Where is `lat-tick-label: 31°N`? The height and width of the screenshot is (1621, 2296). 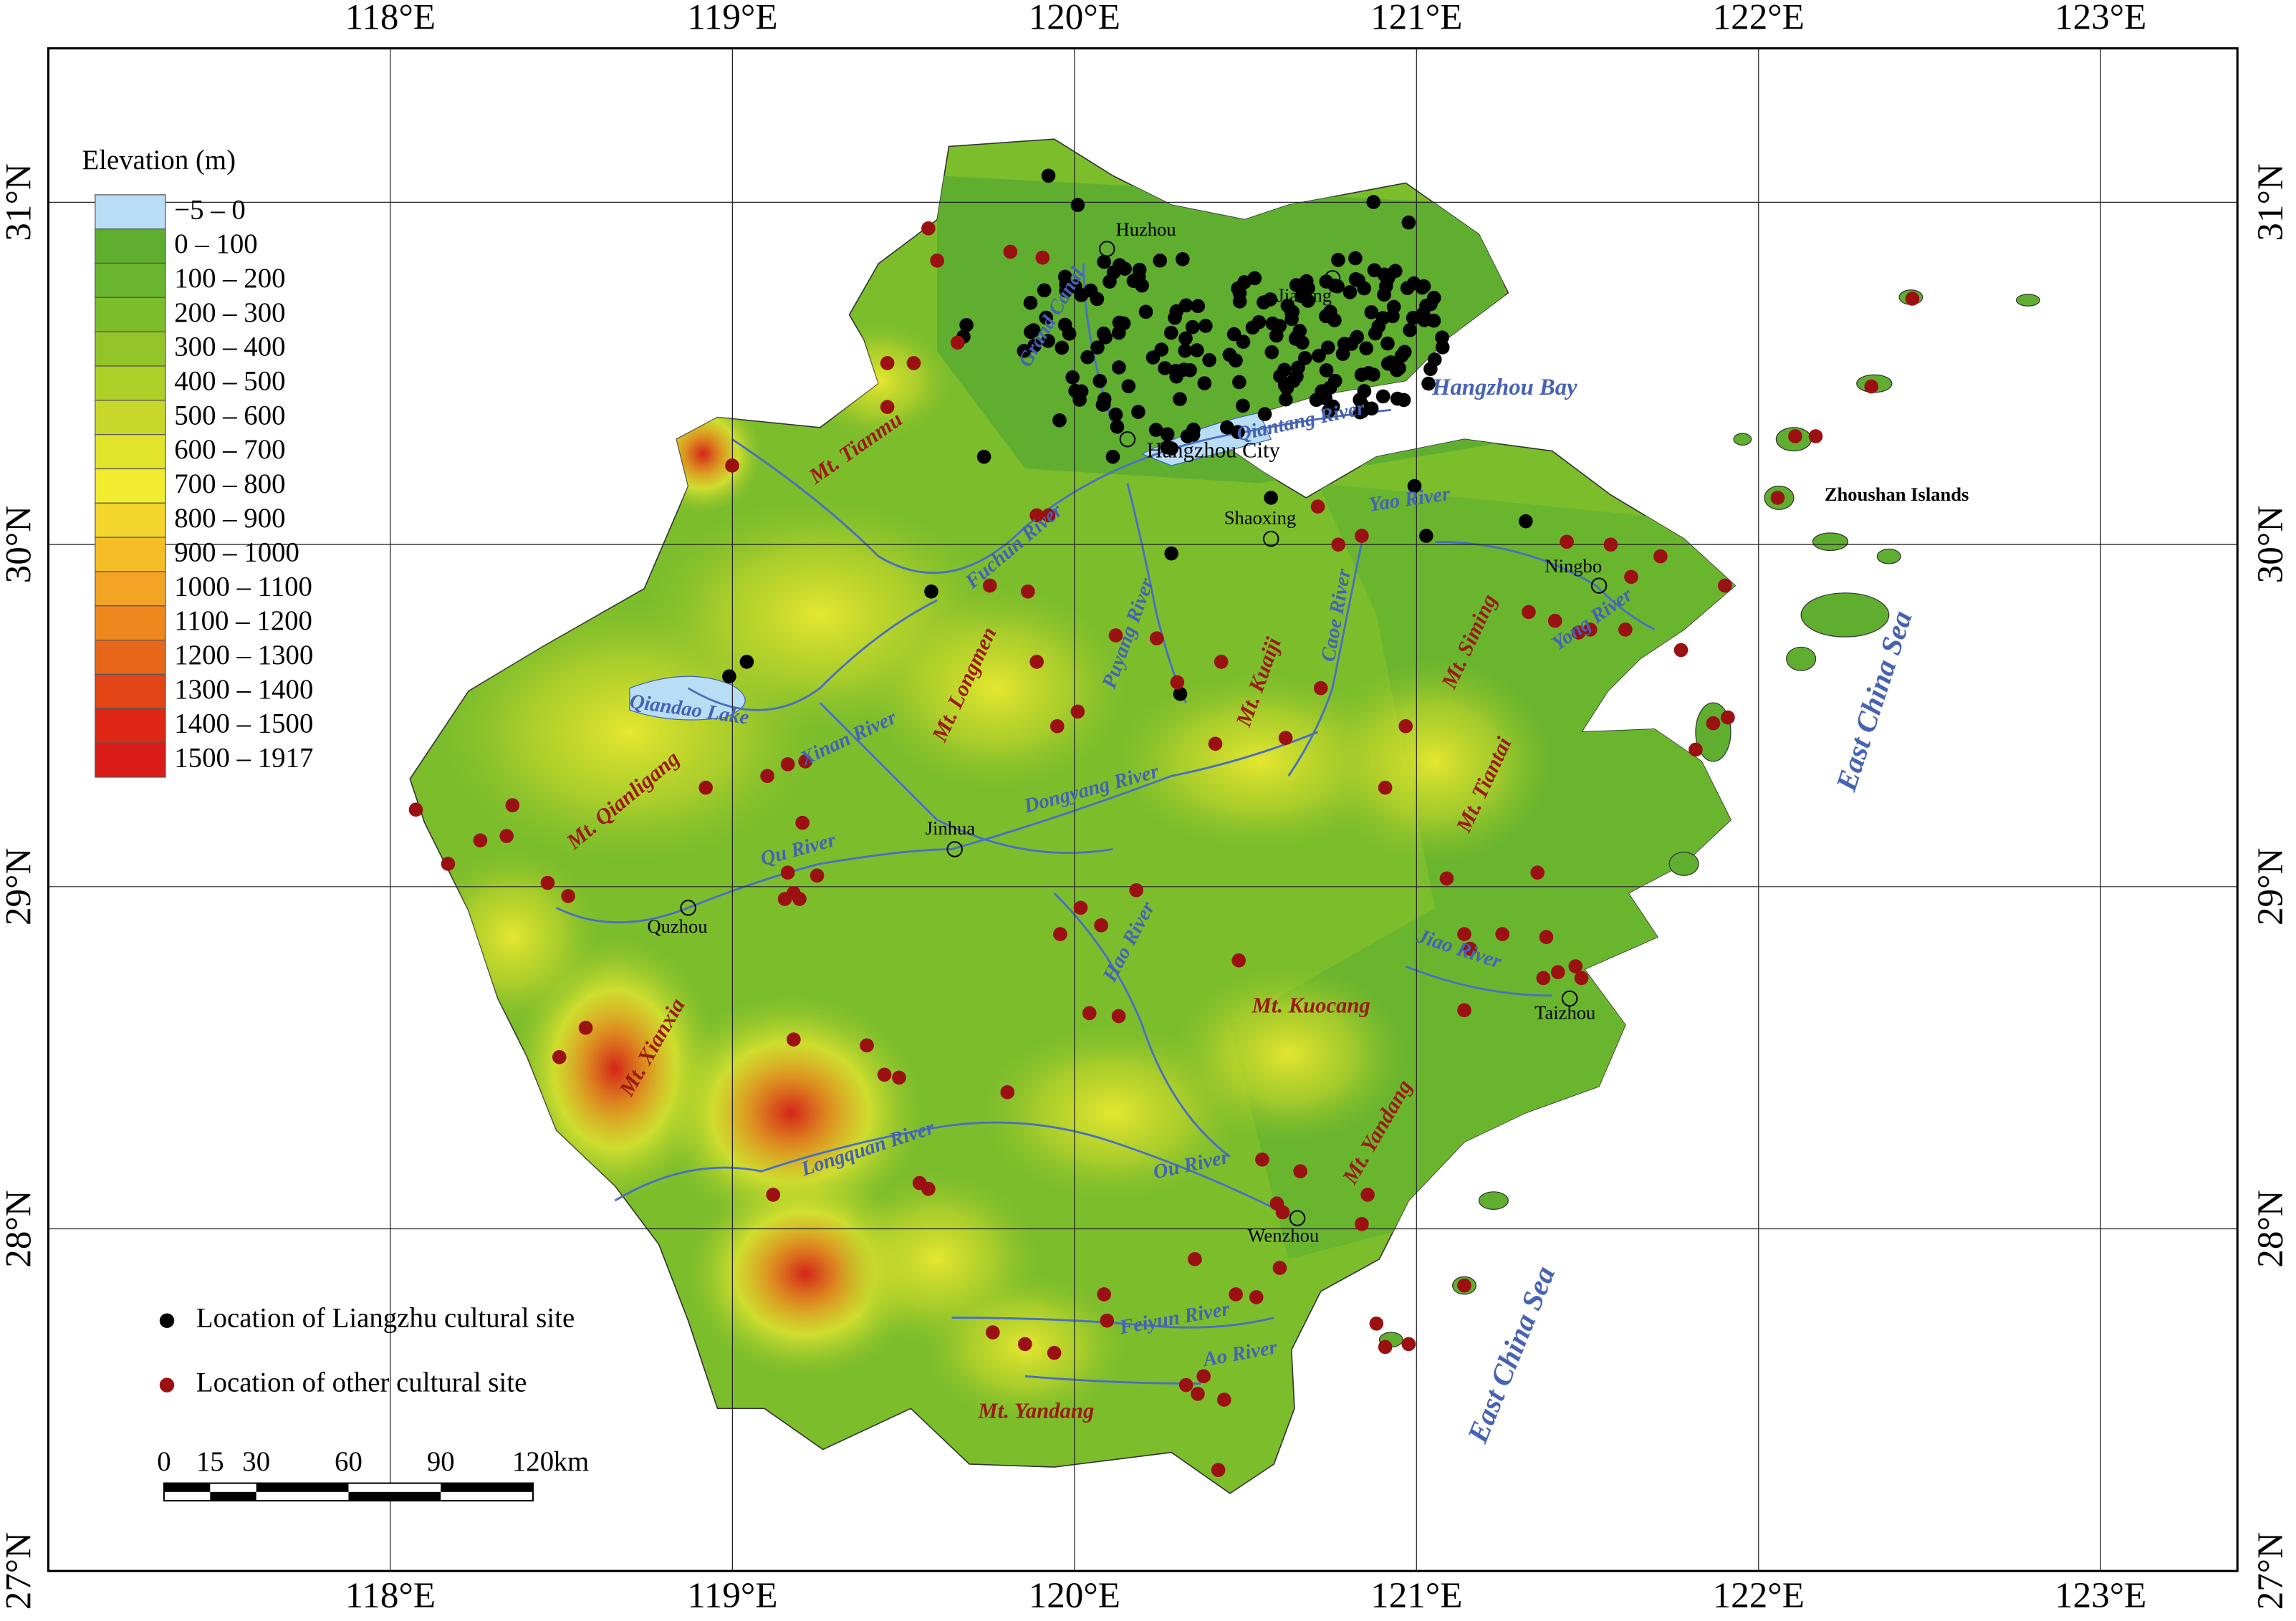 lat-tick-label: 31°N is located at coordinates (2271, 202).